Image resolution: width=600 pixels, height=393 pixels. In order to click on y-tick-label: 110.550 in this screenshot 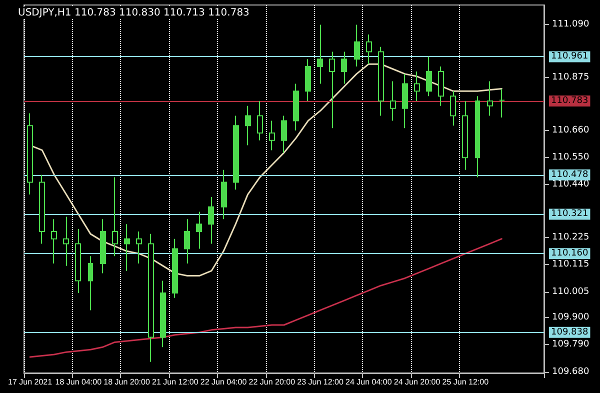, I will do `click(571, 157)`.